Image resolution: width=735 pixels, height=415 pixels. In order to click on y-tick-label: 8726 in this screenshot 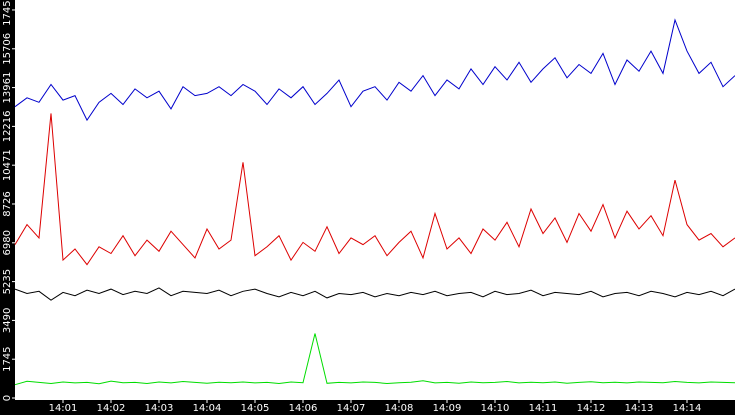, I will do `click(7, 203)`.